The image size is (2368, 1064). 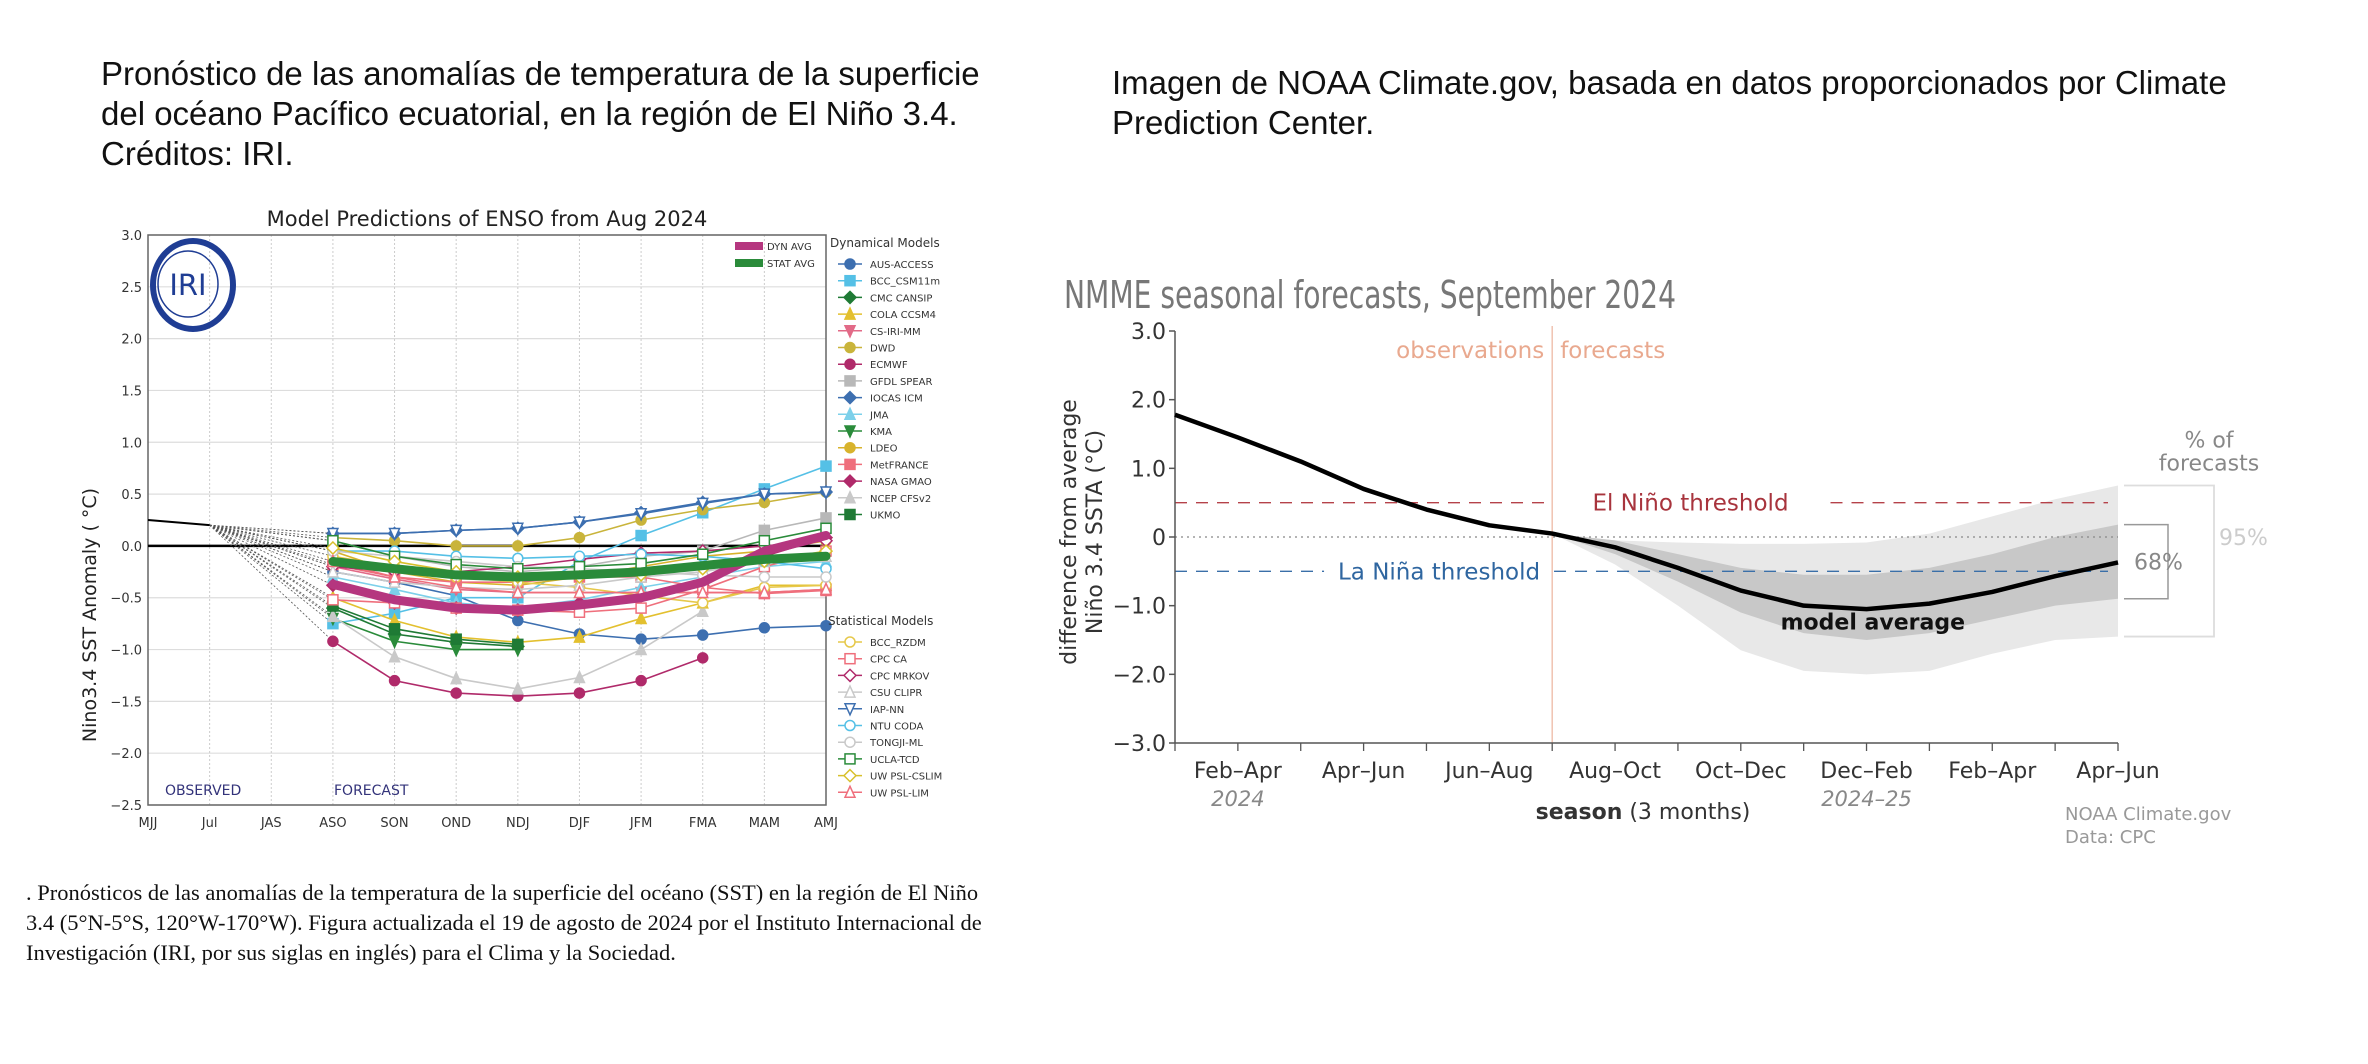 I want to click on nmme-model-average, so click(x=1646, y=512).